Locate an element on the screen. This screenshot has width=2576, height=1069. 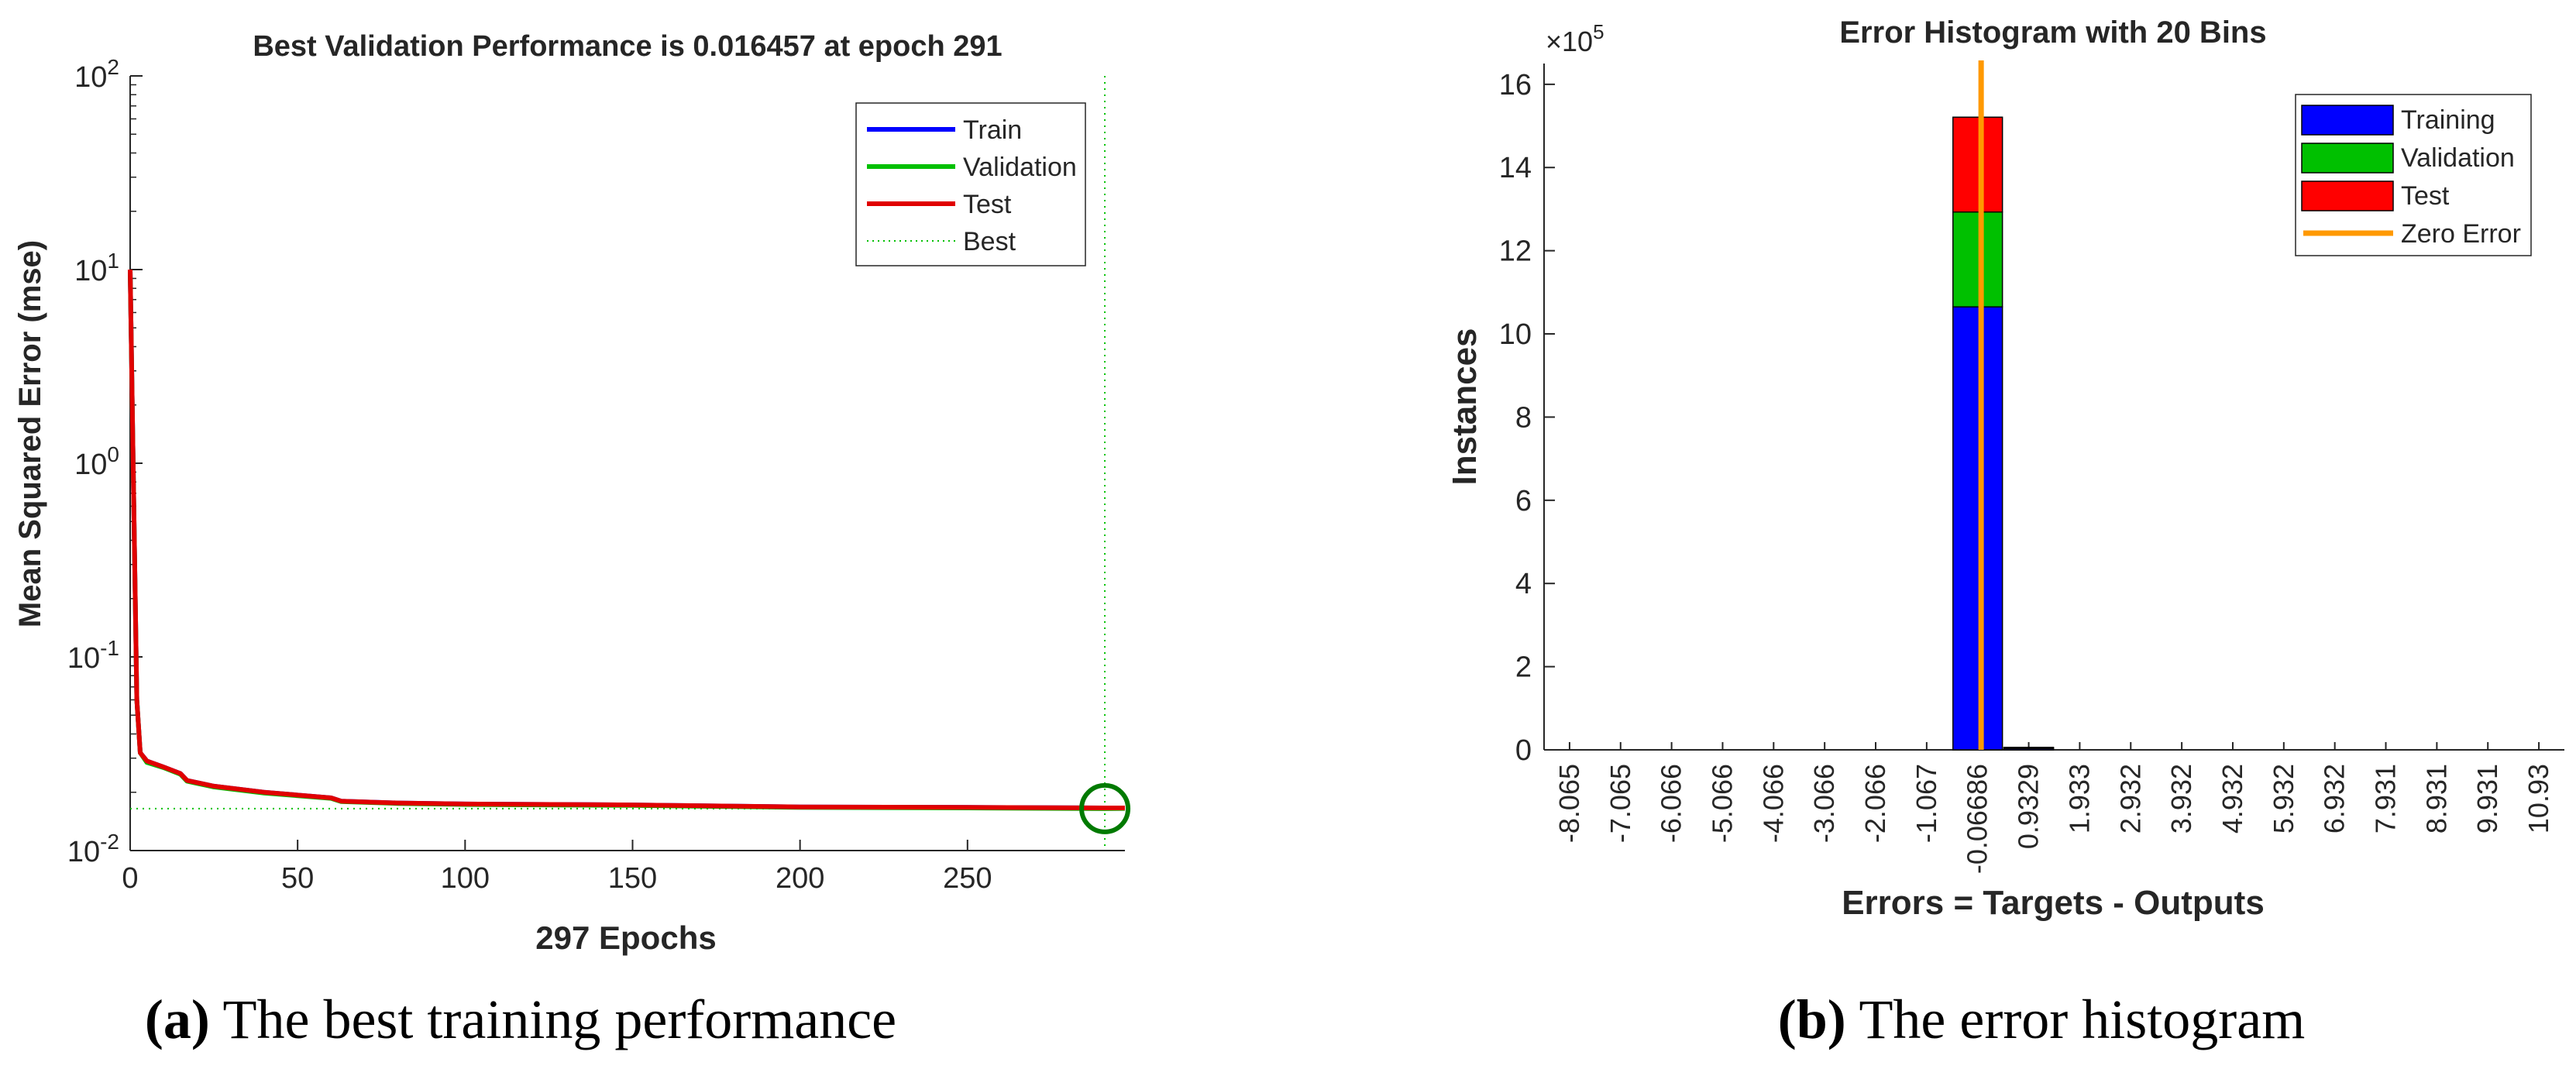
performance-y-tick-label: 10¹ is located at coordinates (96, 268).